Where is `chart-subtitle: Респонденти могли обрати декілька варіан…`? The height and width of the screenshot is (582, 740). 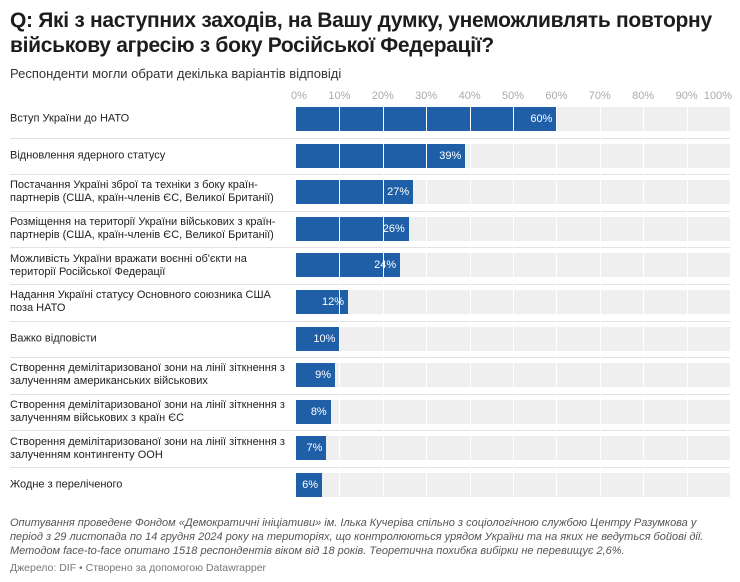 chart-subtitle: Респонденти могли обрати декілька варіан… is located at coordinates (176, 73).